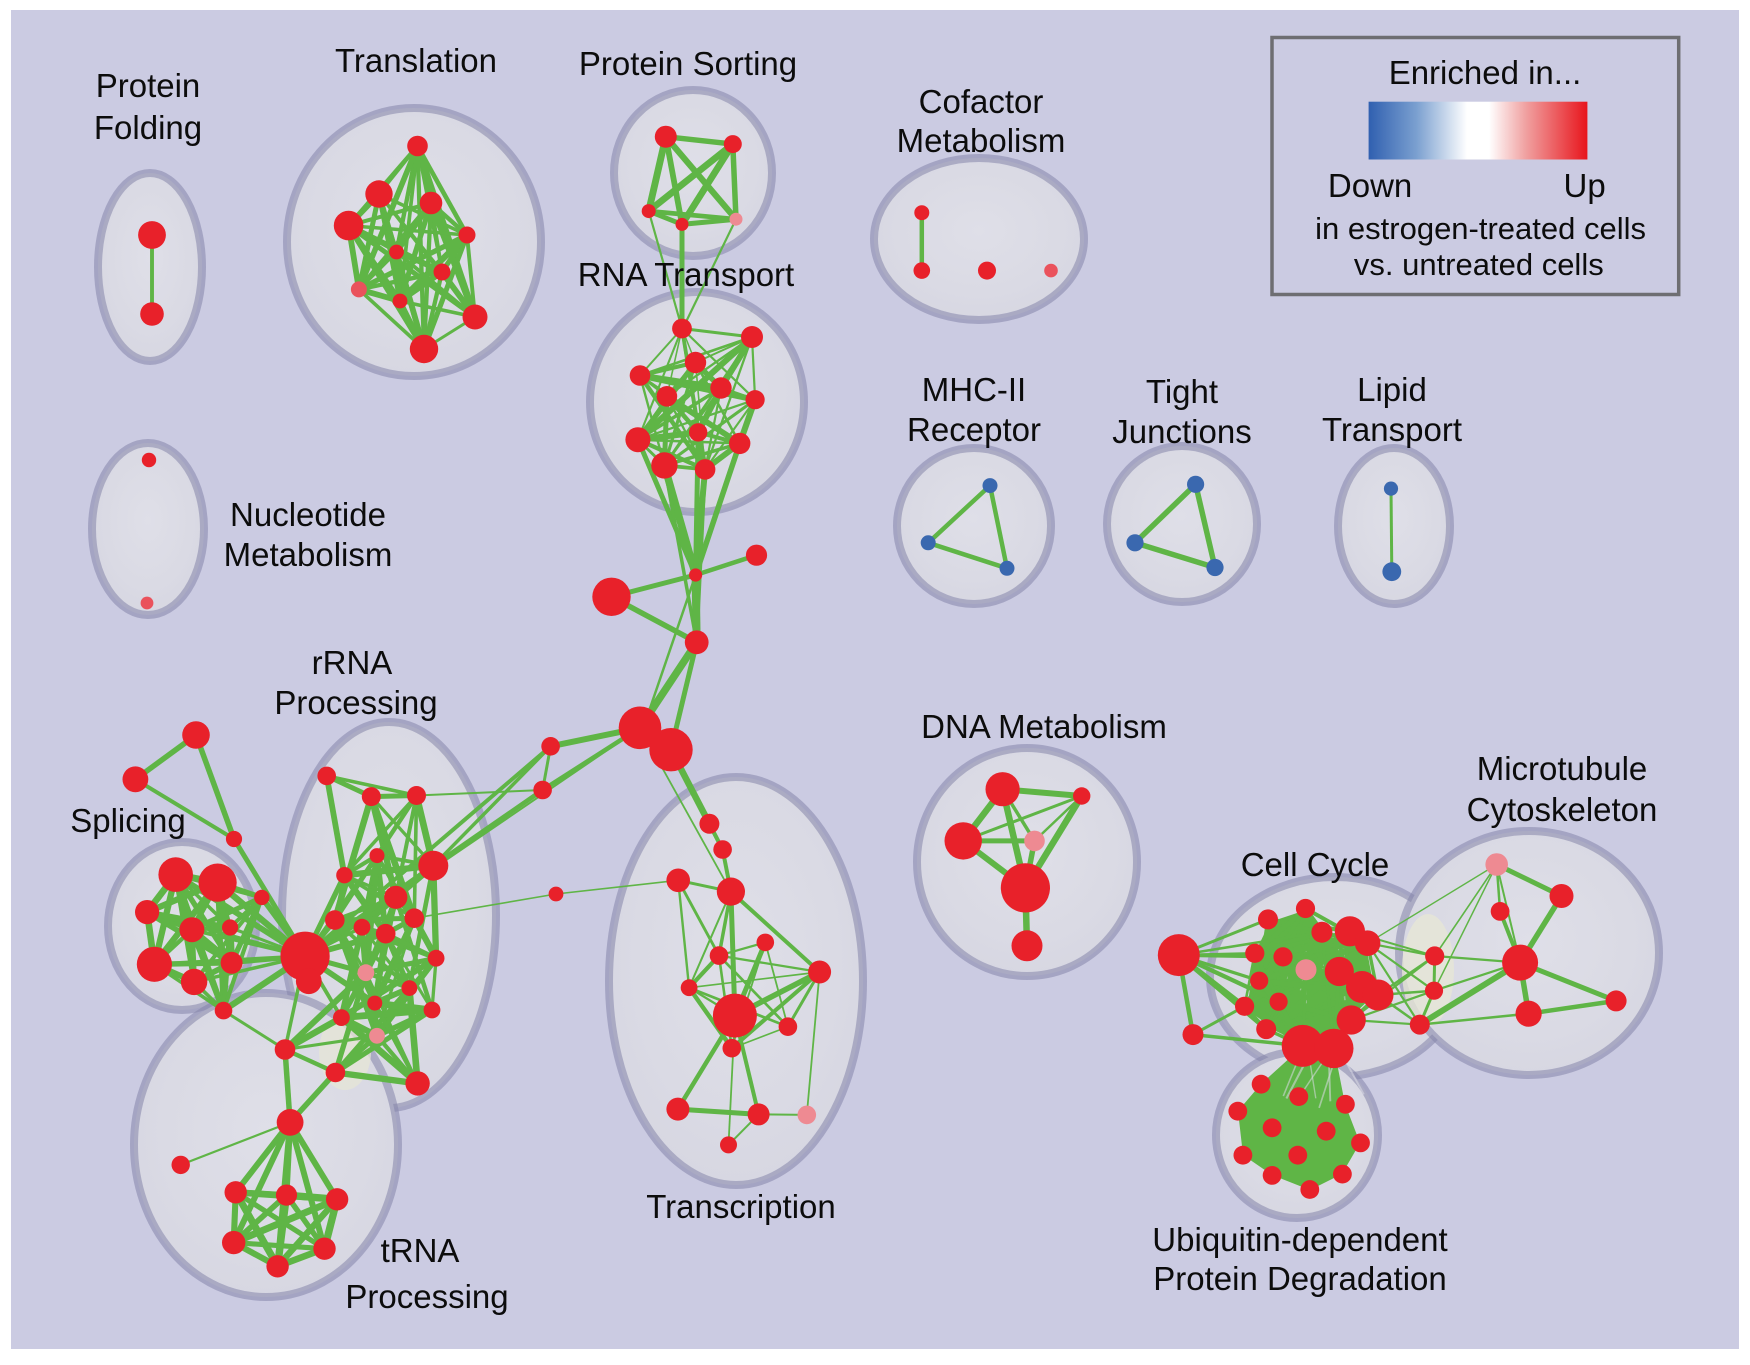 This screenshot has height=1365, width=1750. I want to click on svg-text: Protein Sorting, so click(688, 63).